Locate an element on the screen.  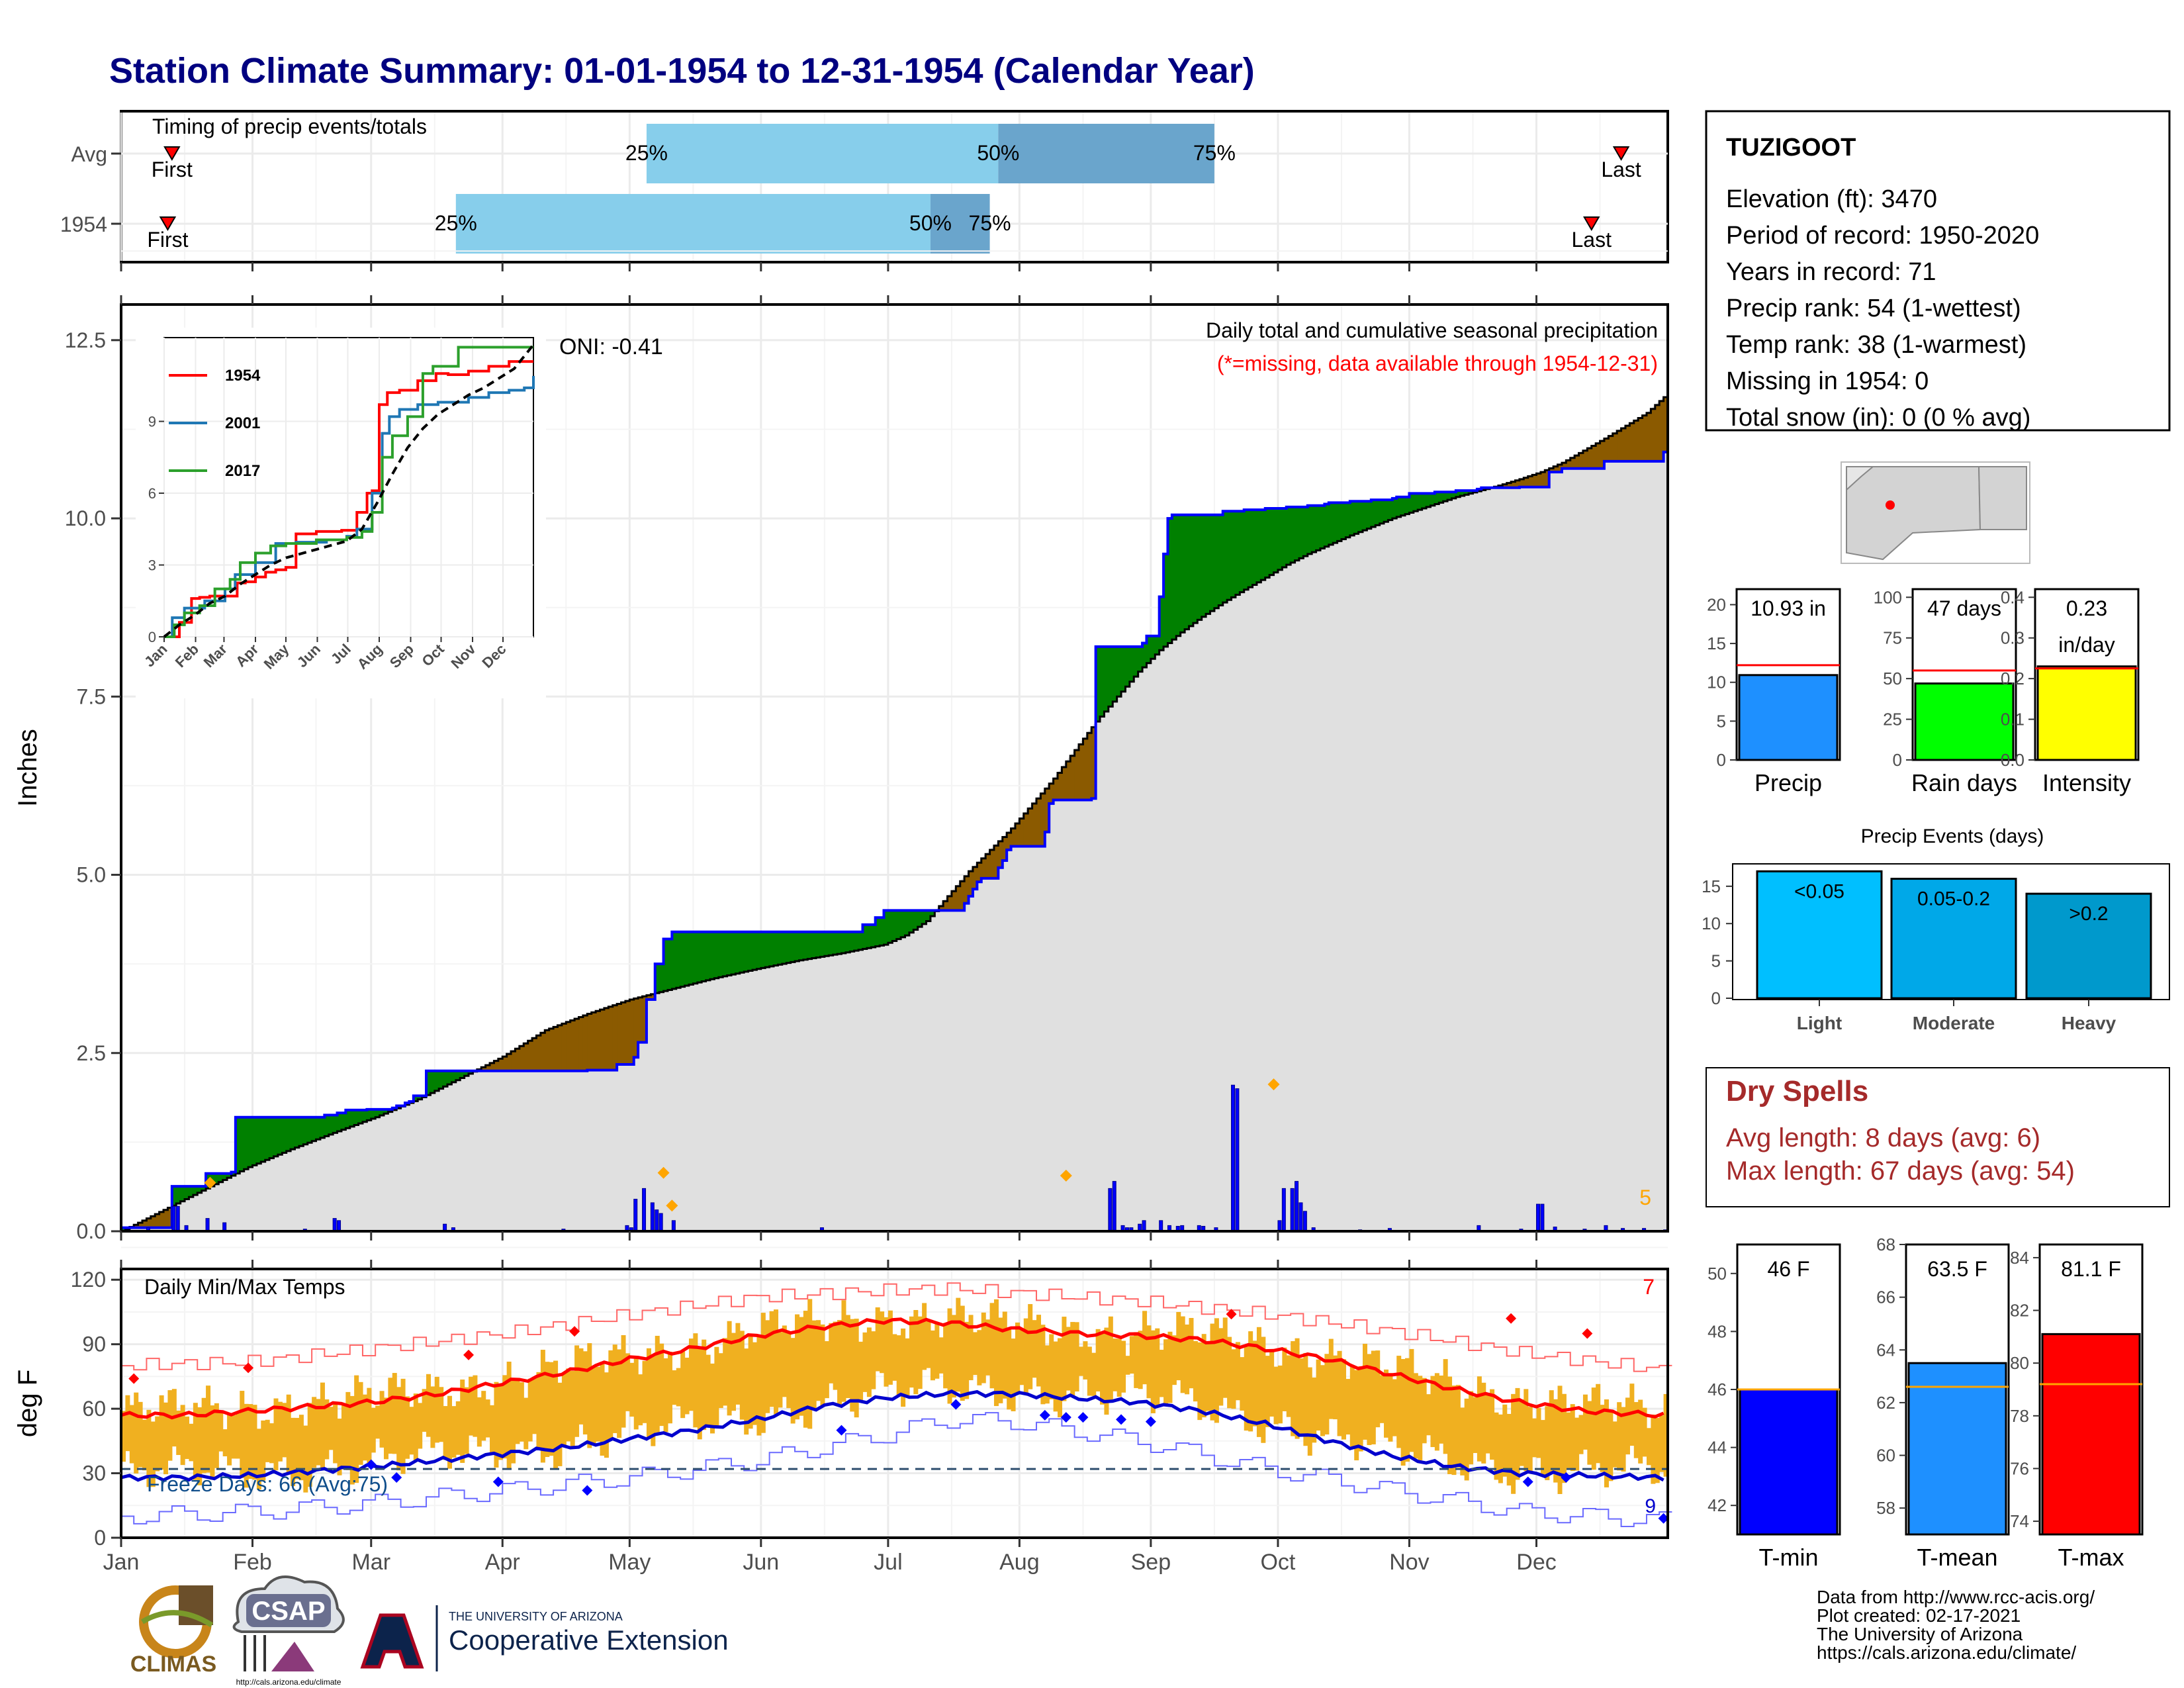
csap-logo-text: CSAP is located at coordinates (288, 1611).